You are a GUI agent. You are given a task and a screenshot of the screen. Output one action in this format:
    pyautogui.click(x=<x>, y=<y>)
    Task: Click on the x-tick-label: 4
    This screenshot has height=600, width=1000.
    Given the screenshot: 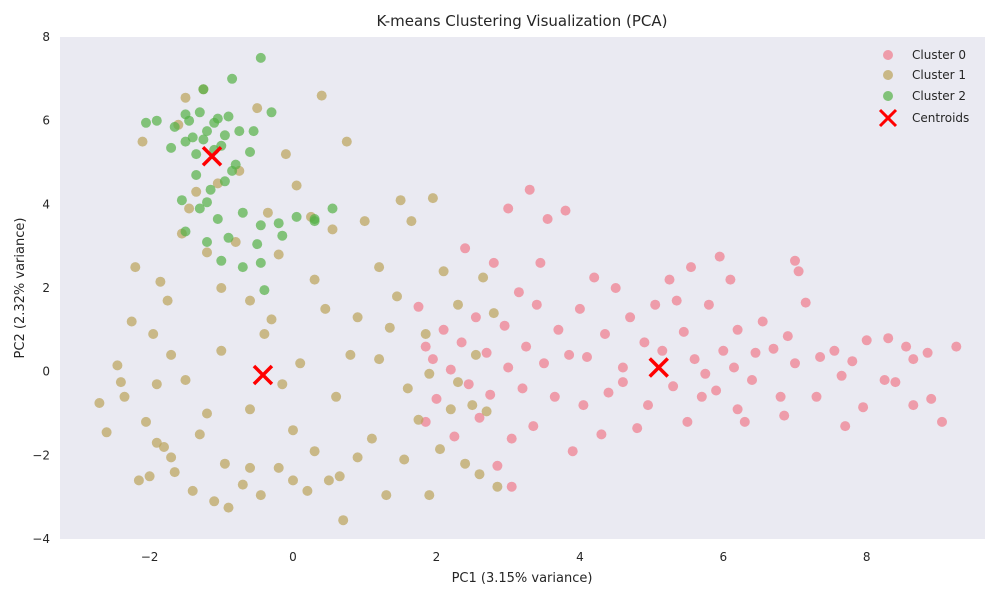 What is the action you would take?
    pyautogui.click(x=580, y=557)
    